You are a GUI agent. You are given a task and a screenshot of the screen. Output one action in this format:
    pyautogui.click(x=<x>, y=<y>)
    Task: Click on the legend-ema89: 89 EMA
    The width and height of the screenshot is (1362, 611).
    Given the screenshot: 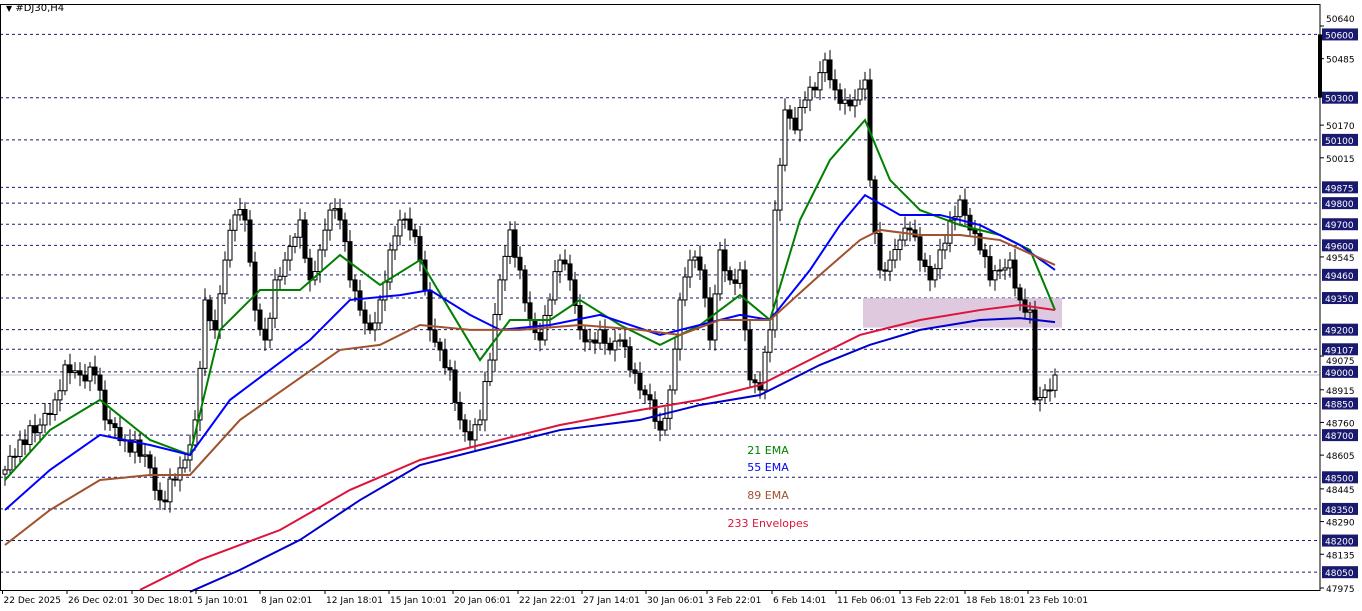 What is the action you would take?
    pyautogui.click(x=768, y=495)
    